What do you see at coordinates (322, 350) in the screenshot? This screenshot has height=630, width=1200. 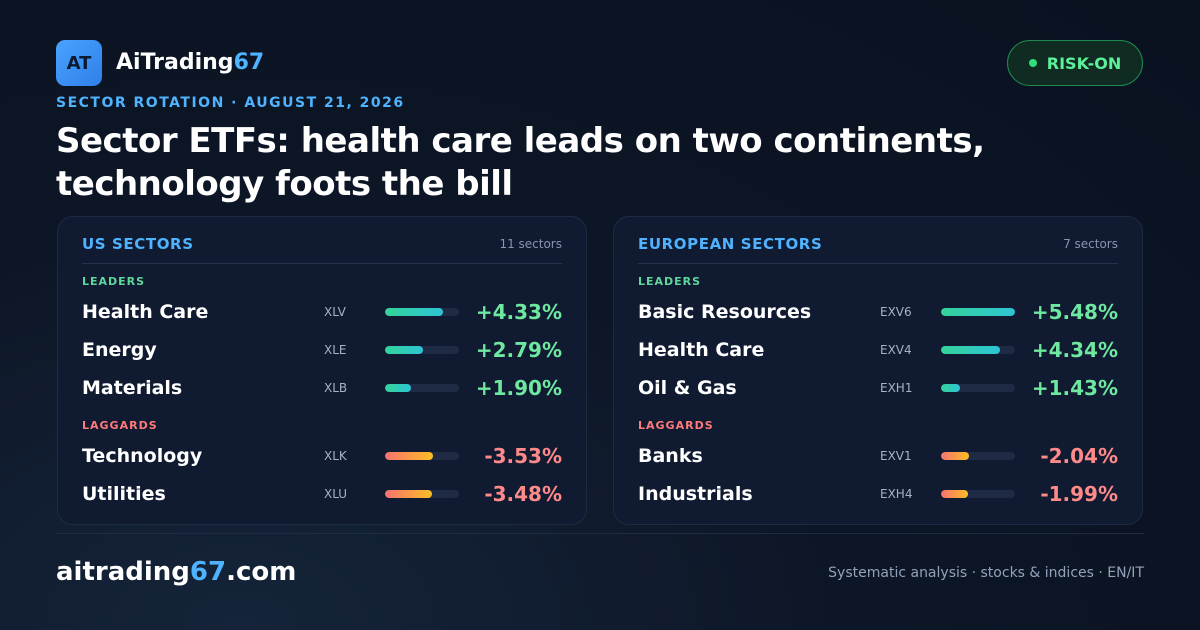 I see `sector-row: Energy XLE +2.79%` at bounding box center [322, 350].